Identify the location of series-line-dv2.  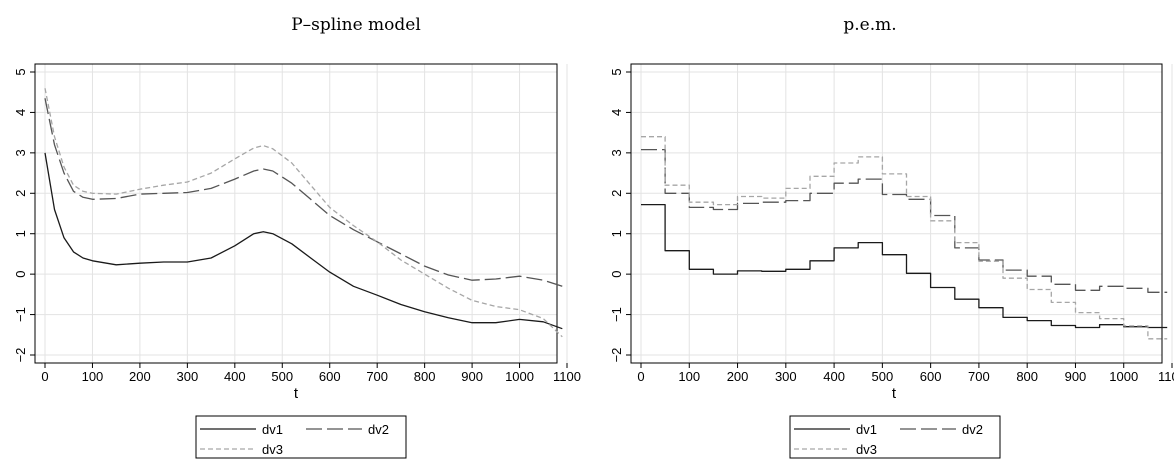
(904, 220).